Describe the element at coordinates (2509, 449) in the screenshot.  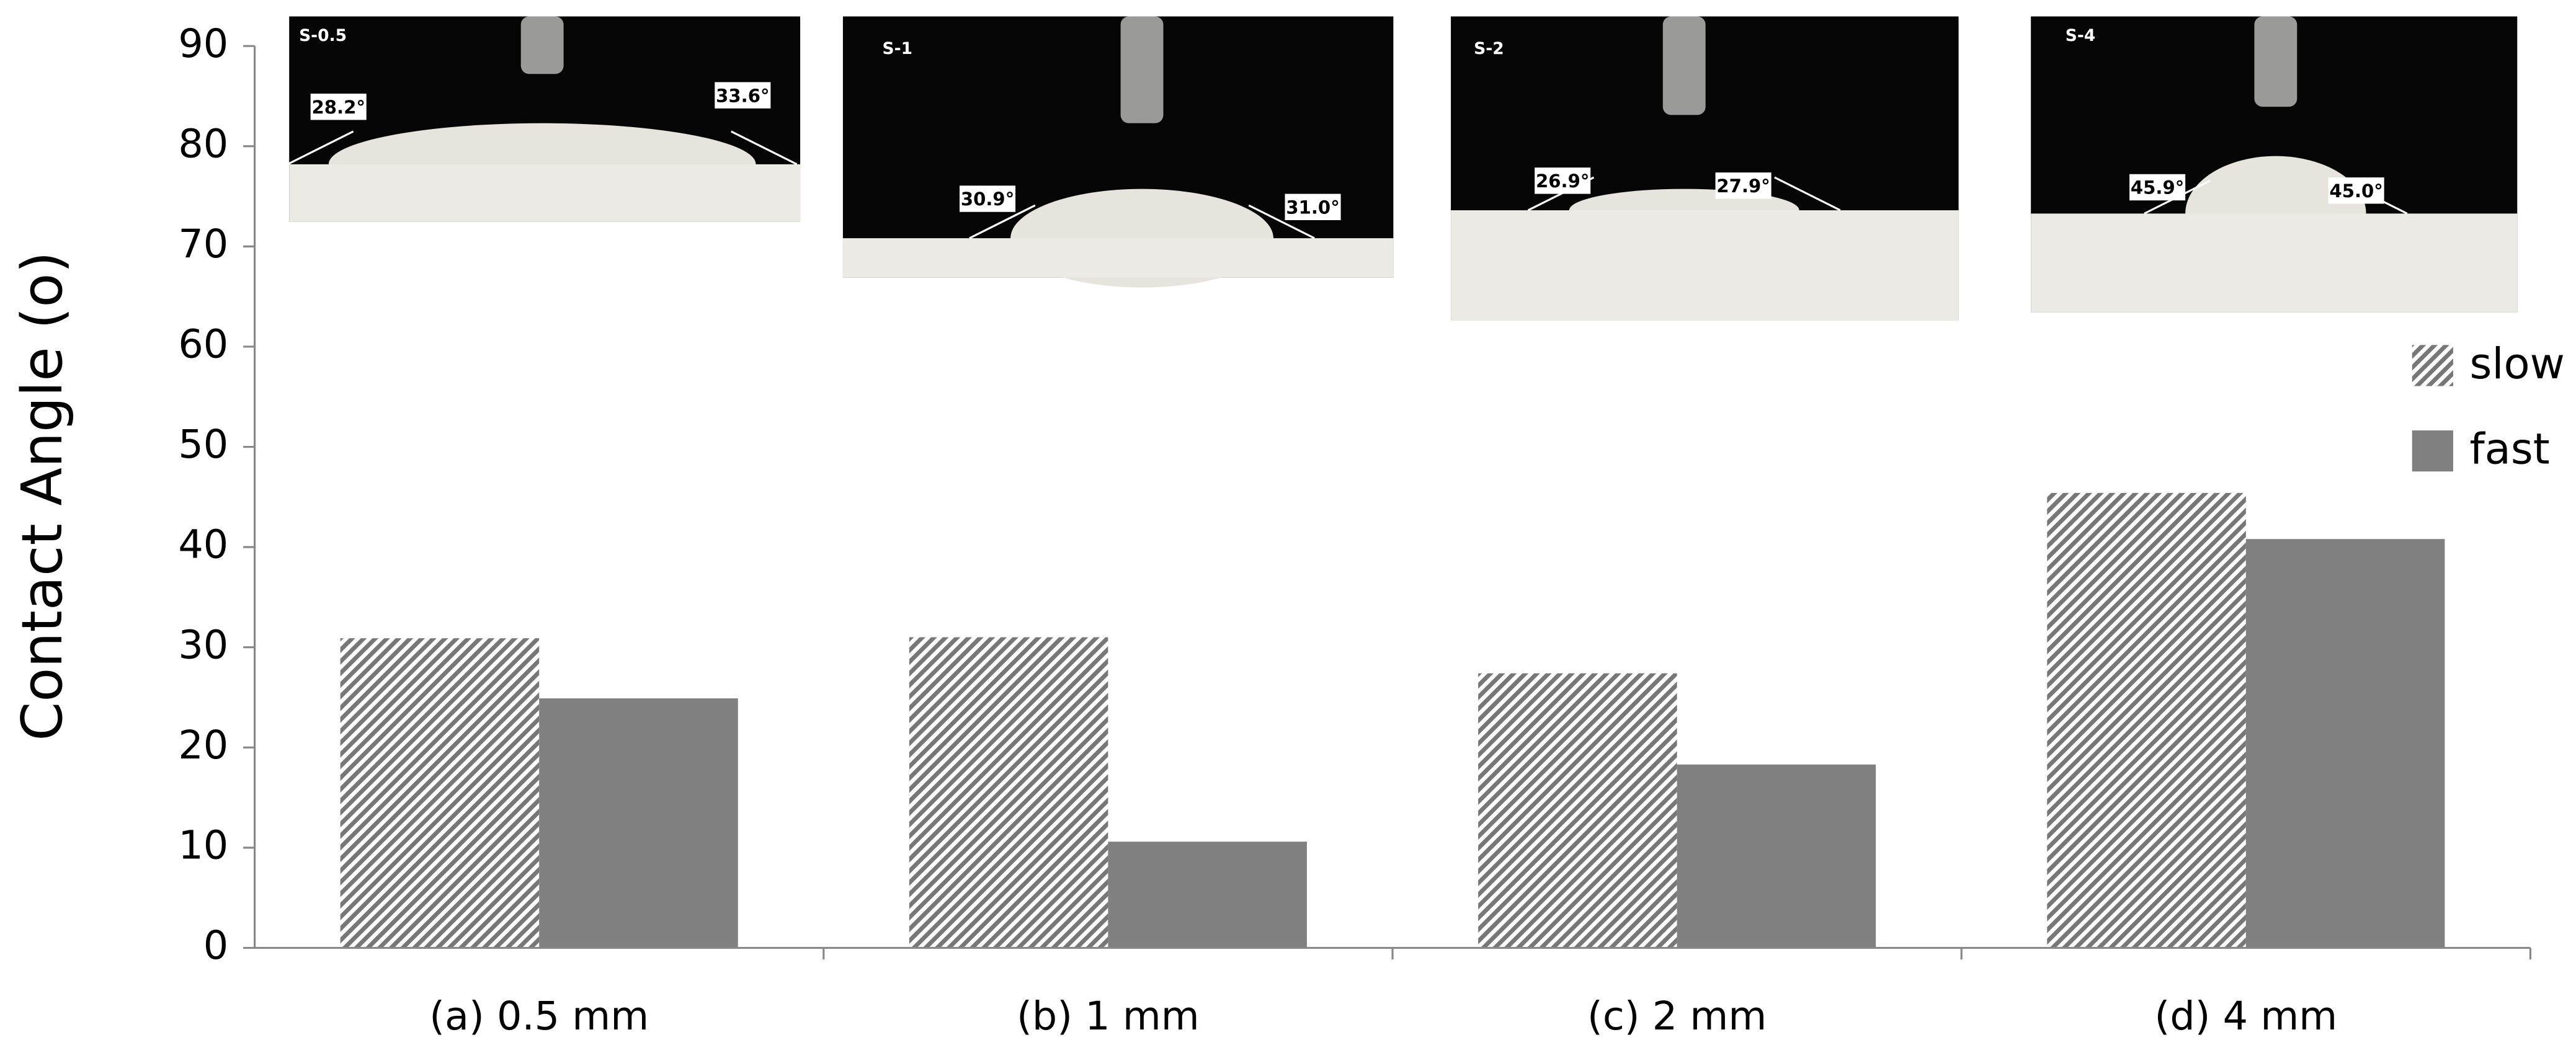
I see `legend-label: fast` at that location.